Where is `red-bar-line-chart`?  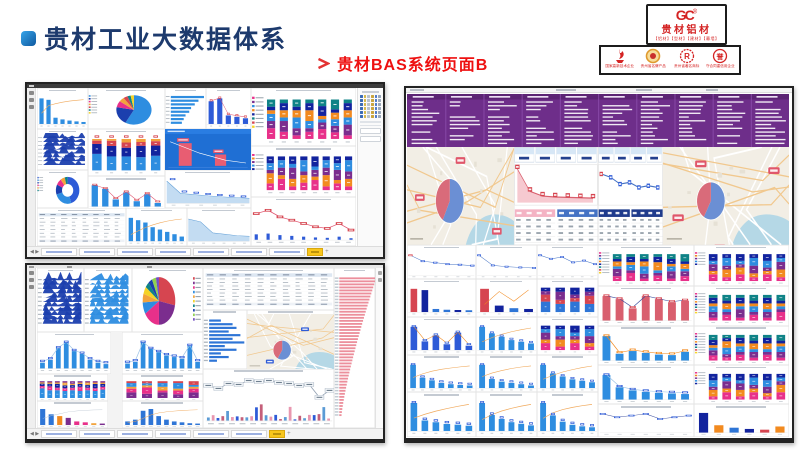
red-bar-line-chart is located at coordinates (646, 306).